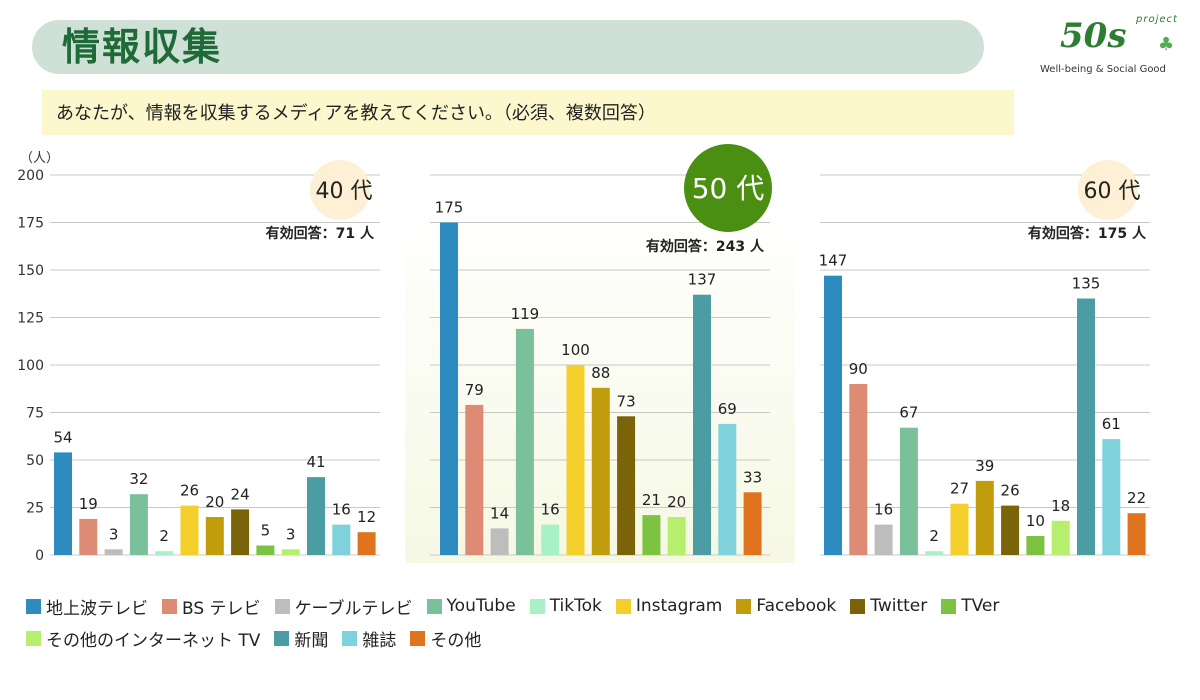 The height and width of the screenshot is (700, 1200). I want to click on legend-label: 雑誌, so click(379, 640).